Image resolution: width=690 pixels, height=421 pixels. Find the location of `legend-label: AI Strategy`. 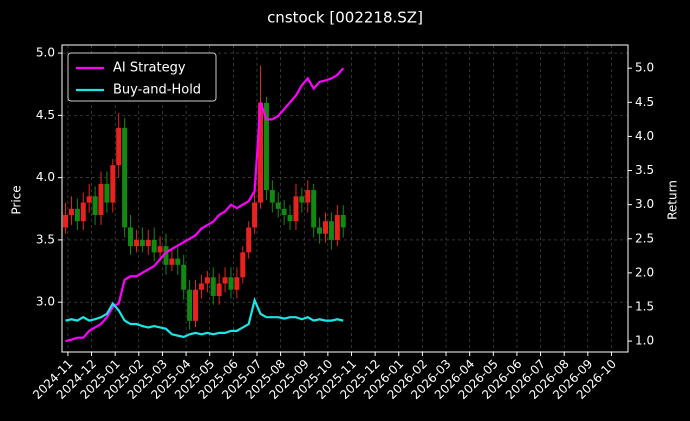

legend-label: AI Strategy is located at coordinates (149, 68).